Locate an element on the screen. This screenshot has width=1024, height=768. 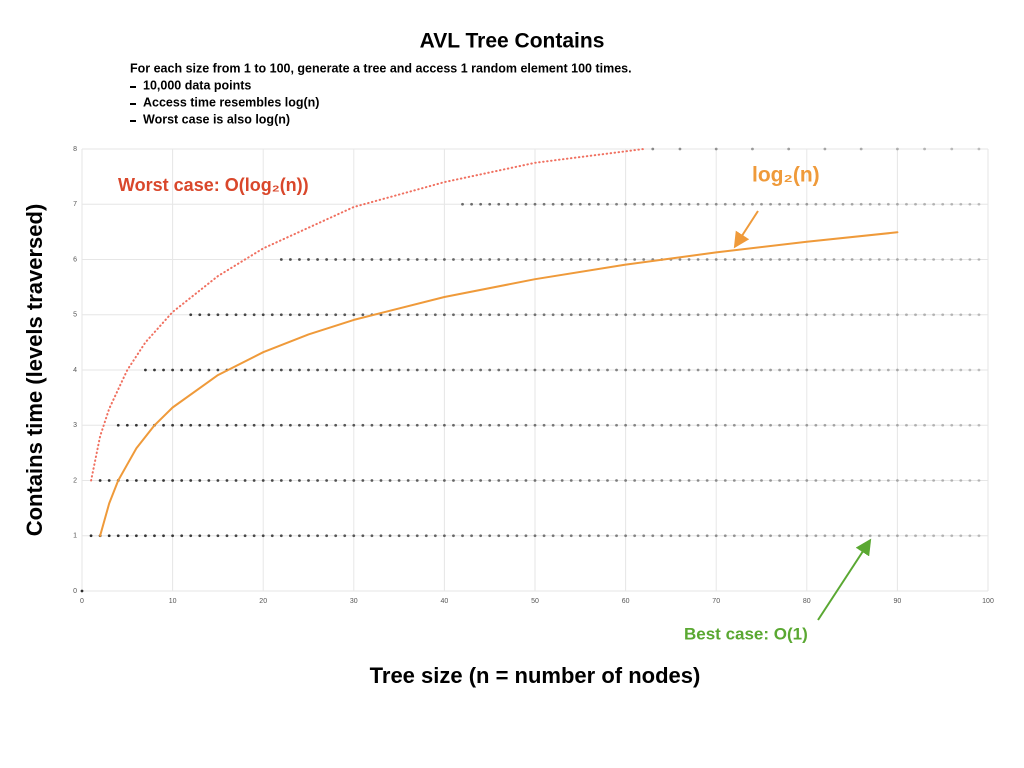
x-tick-label: 20 is located at coordinates (263, 601).